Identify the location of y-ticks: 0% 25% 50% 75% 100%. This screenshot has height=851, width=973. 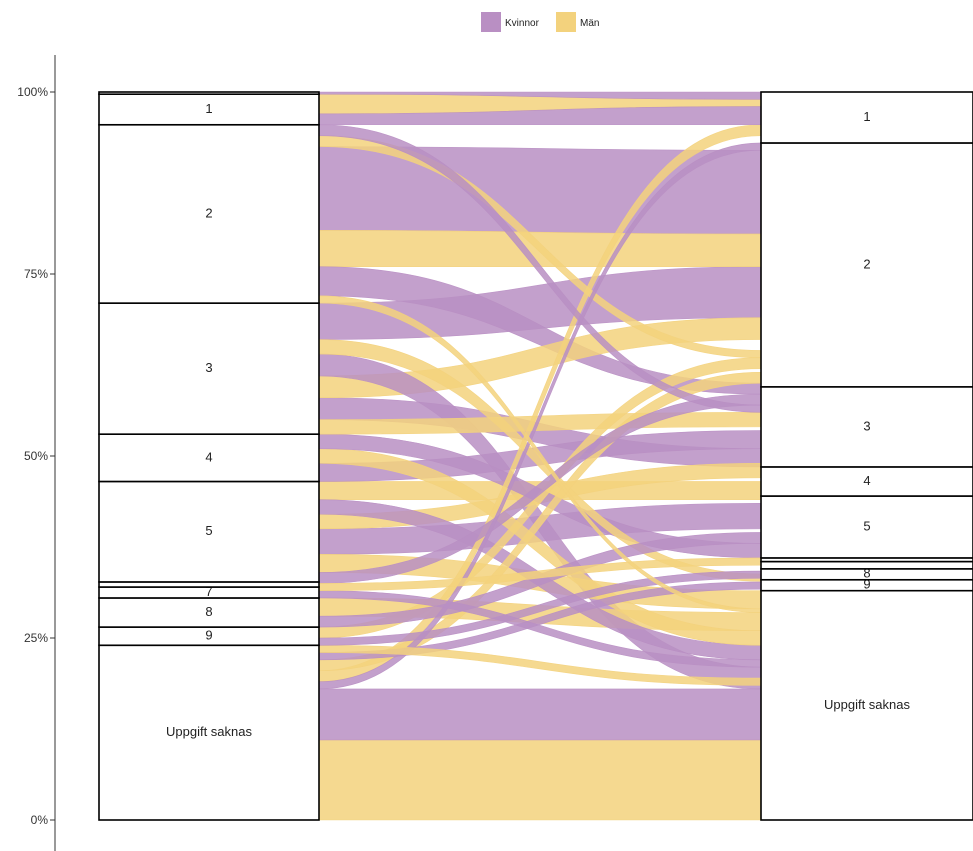
(36, 456).